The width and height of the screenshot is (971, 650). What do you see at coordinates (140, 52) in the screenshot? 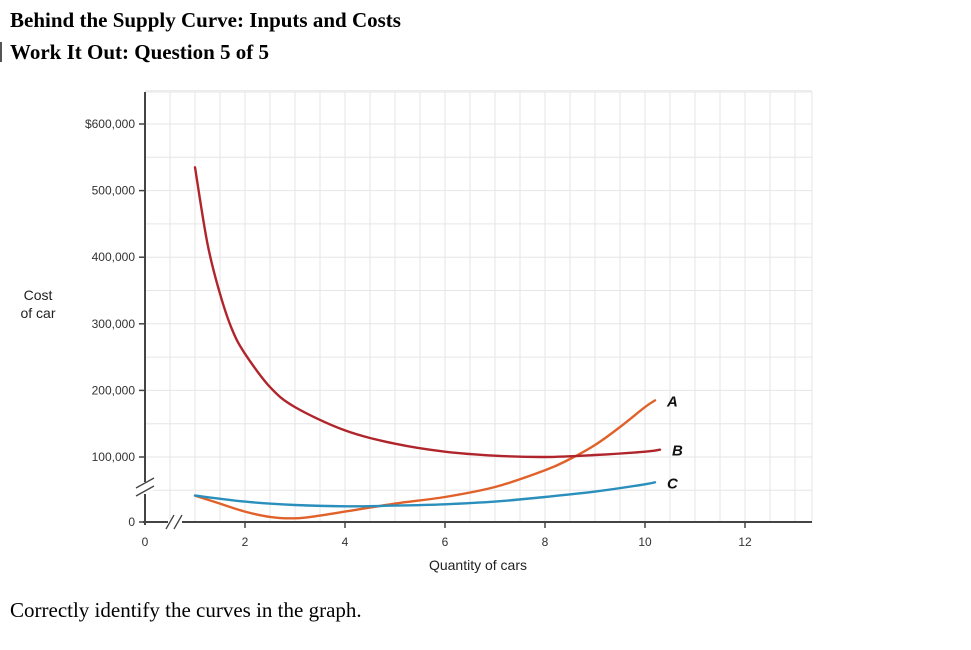
I see `page-subtitle: Work It Out: Question 5 of 5` at bounding box center [140, 52].